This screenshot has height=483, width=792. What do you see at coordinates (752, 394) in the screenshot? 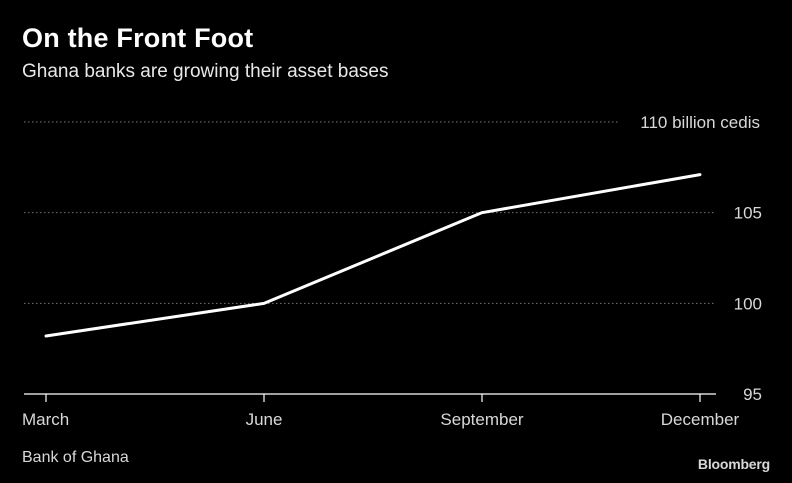
I see `y-tick-label-95: 95` at bounding box center [752, 394].